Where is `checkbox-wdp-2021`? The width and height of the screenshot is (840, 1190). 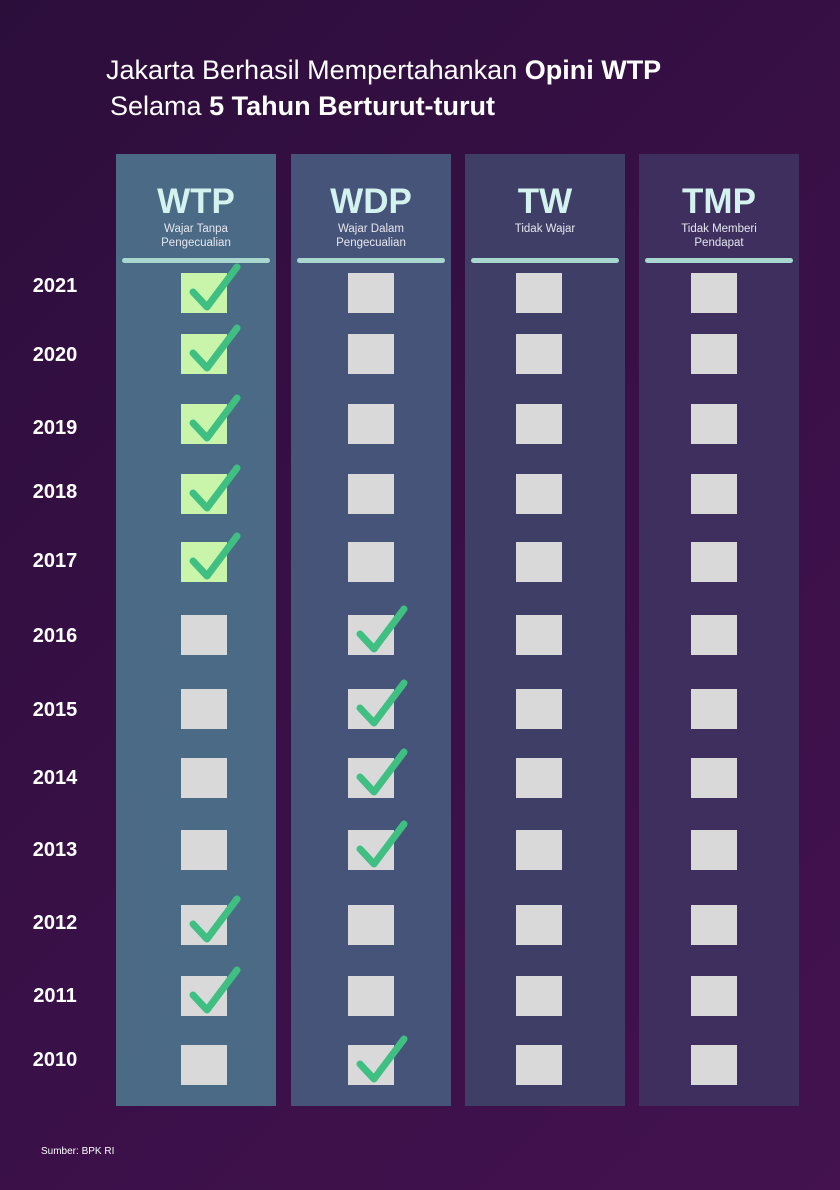 checkbox-wdp-2021 is located at coordinates (371, 293).